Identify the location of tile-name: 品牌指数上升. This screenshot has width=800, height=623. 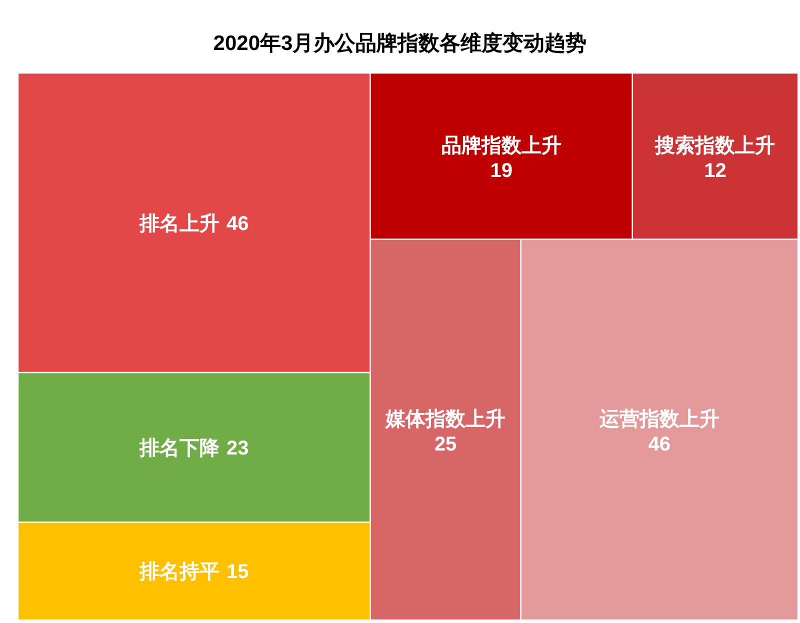
(501, 146).